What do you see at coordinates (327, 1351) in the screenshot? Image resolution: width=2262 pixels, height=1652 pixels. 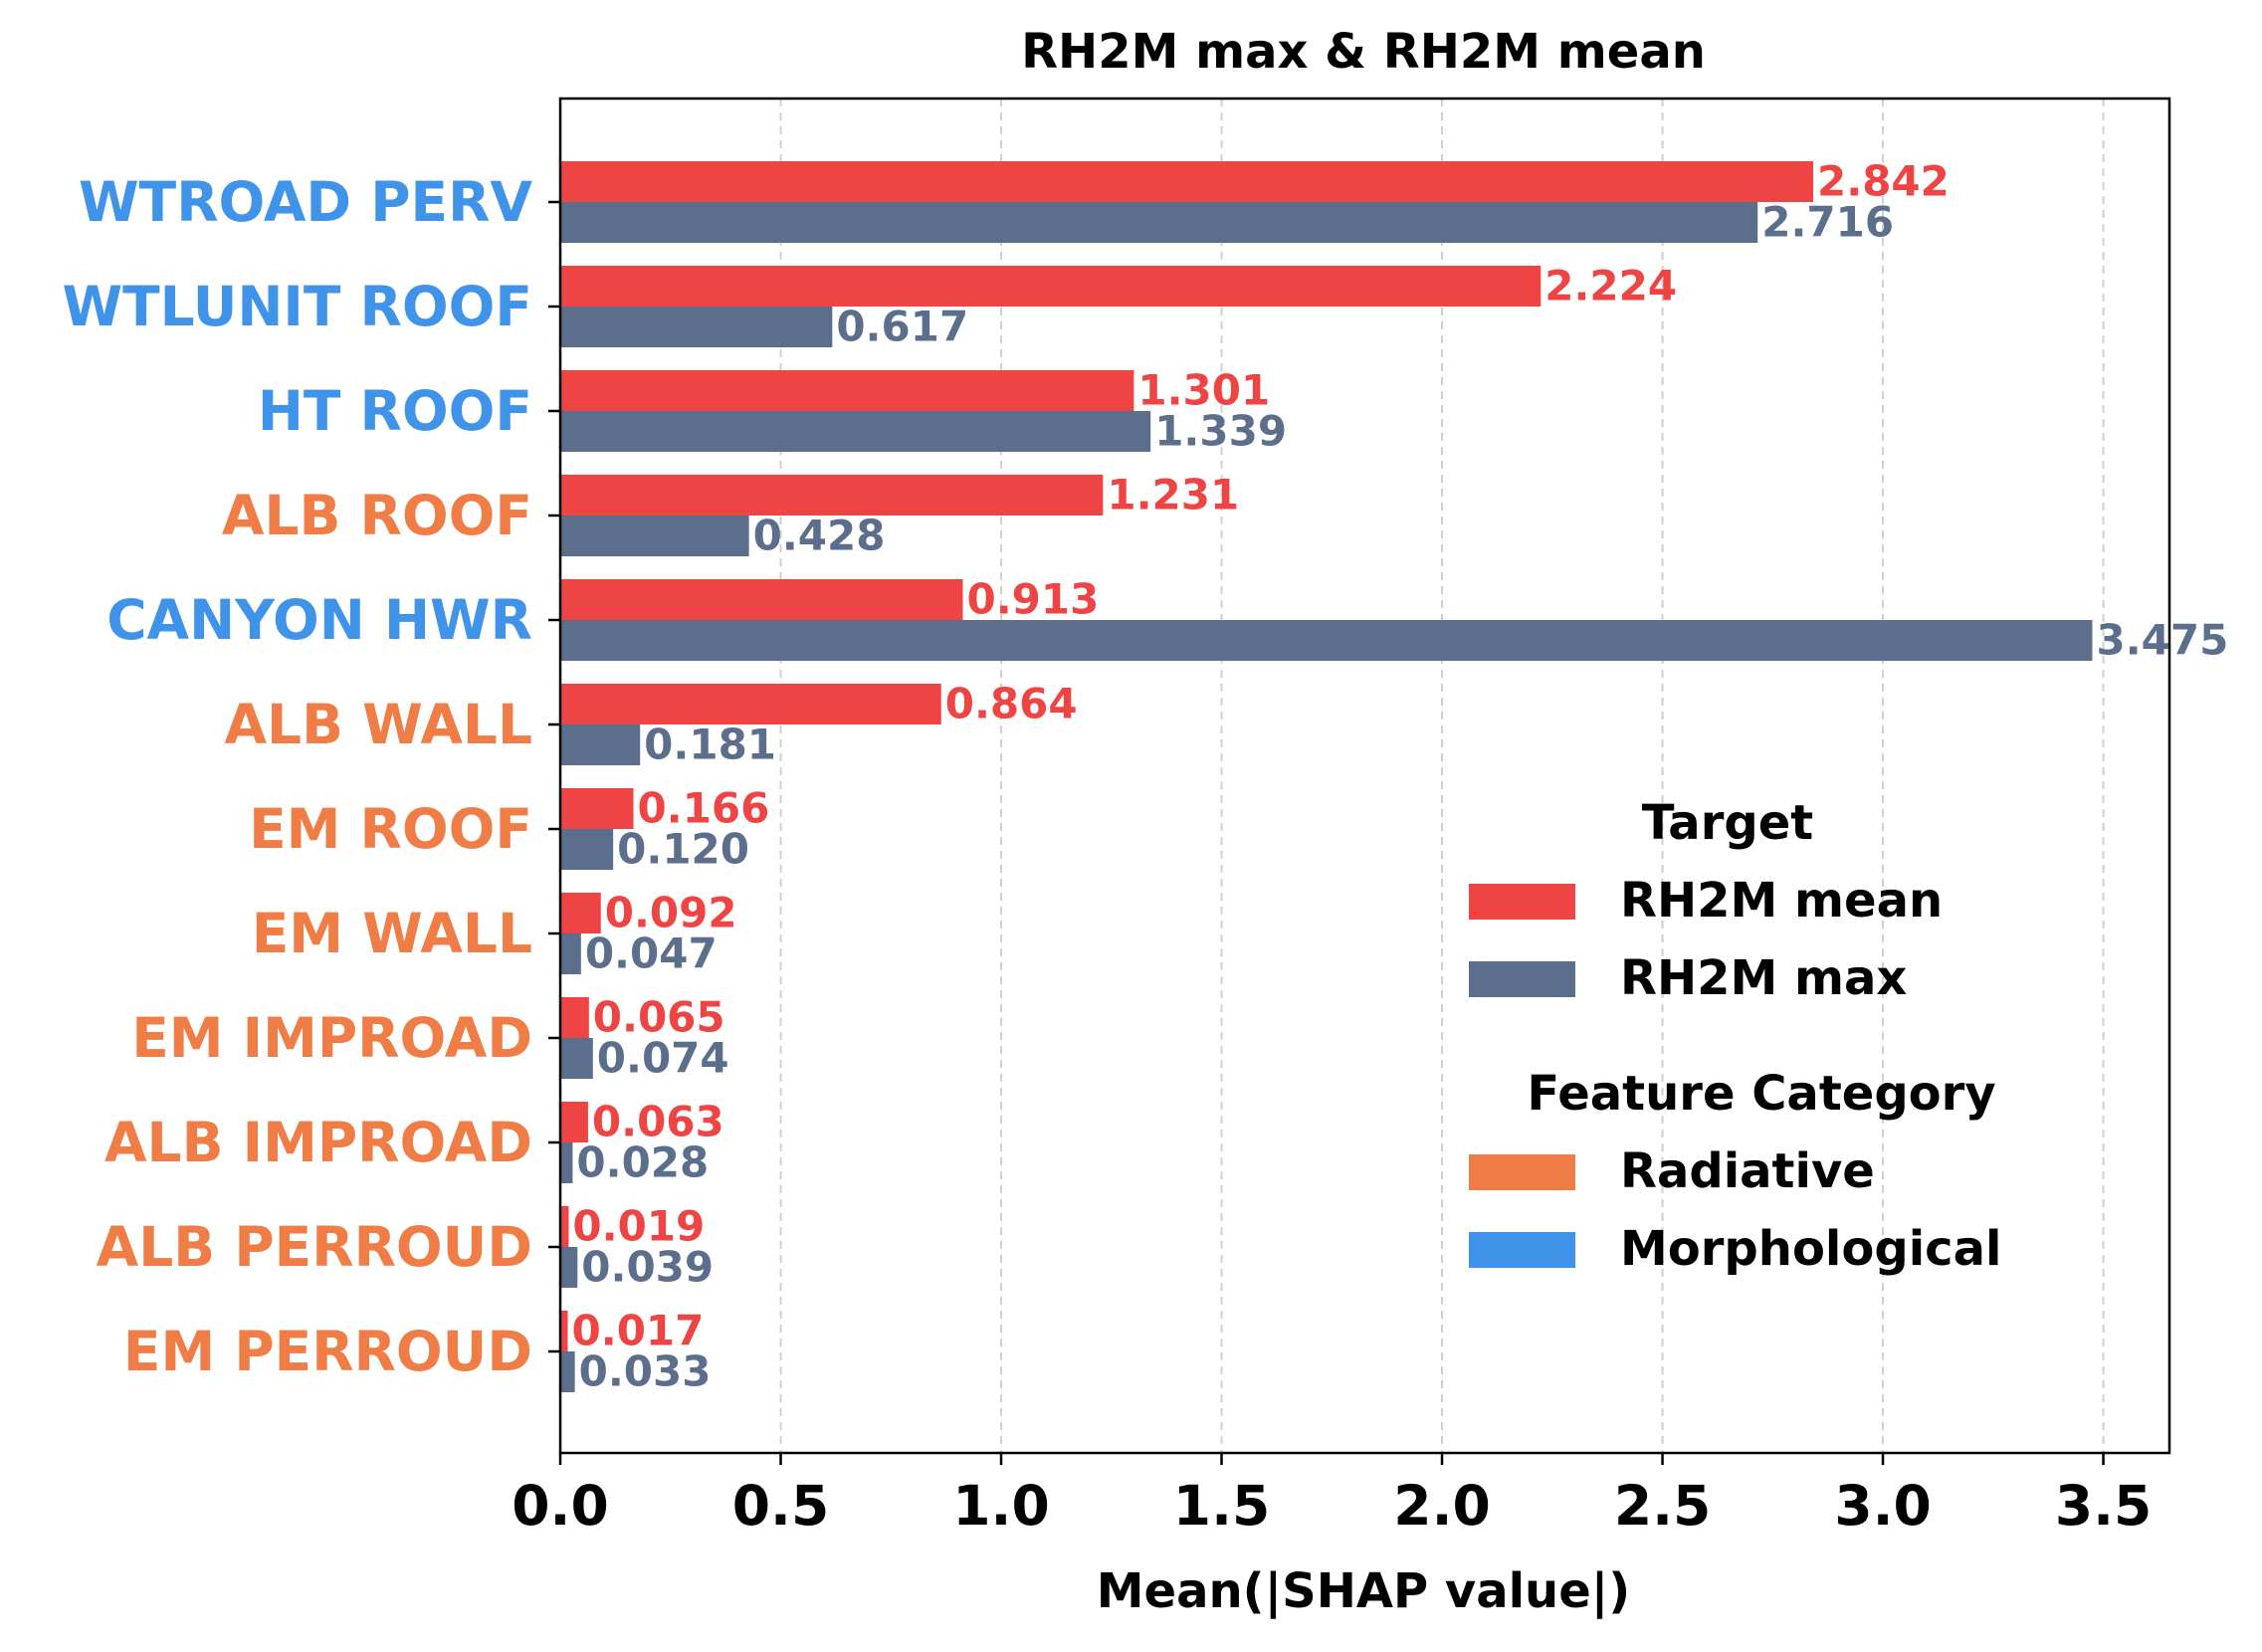 I see `y-tick-label: EM PERROUD` at bounding box center [327, 1351].